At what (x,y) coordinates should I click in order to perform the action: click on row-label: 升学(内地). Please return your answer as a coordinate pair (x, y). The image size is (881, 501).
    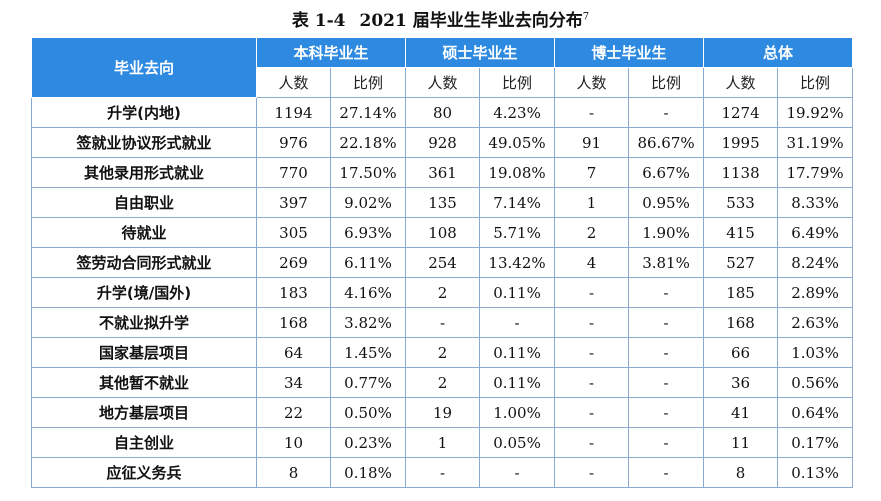
    Looking at the image, I should click on (144, 112).